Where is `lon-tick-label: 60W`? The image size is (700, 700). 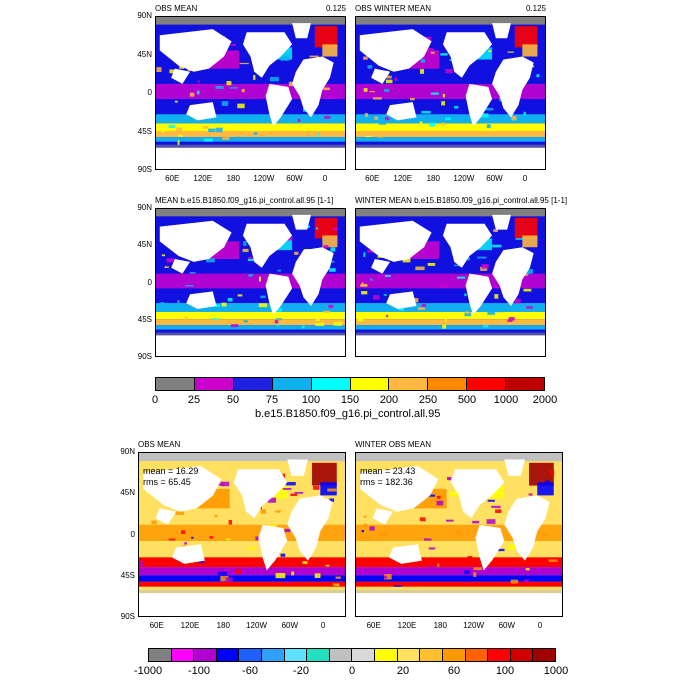
lon-tick-label: 60W is located at coordinates (494, 178).